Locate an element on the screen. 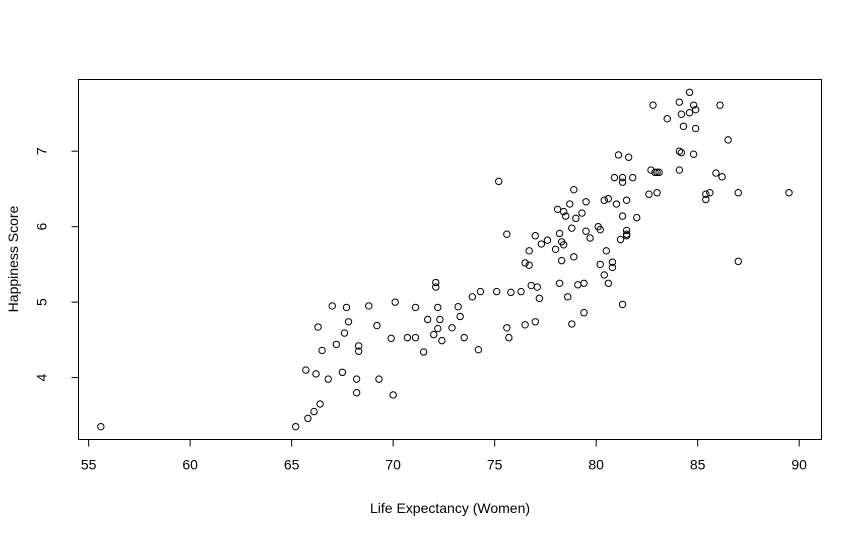  x-axis: 55 60 65 70 75 80 85 90 is located at coordinates (444, 456).